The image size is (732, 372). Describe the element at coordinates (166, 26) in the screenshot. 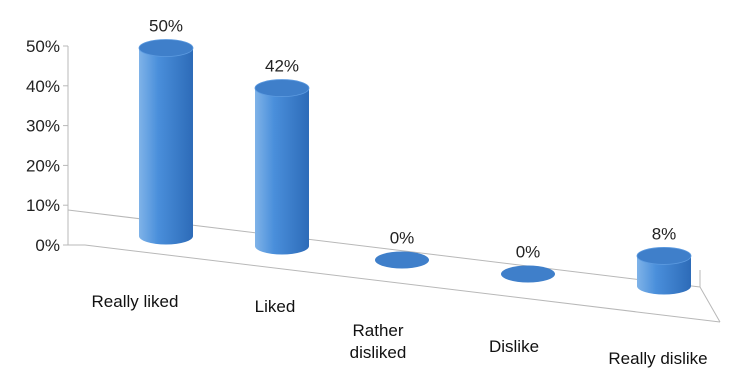

I see `data-label: 50%` at that location.